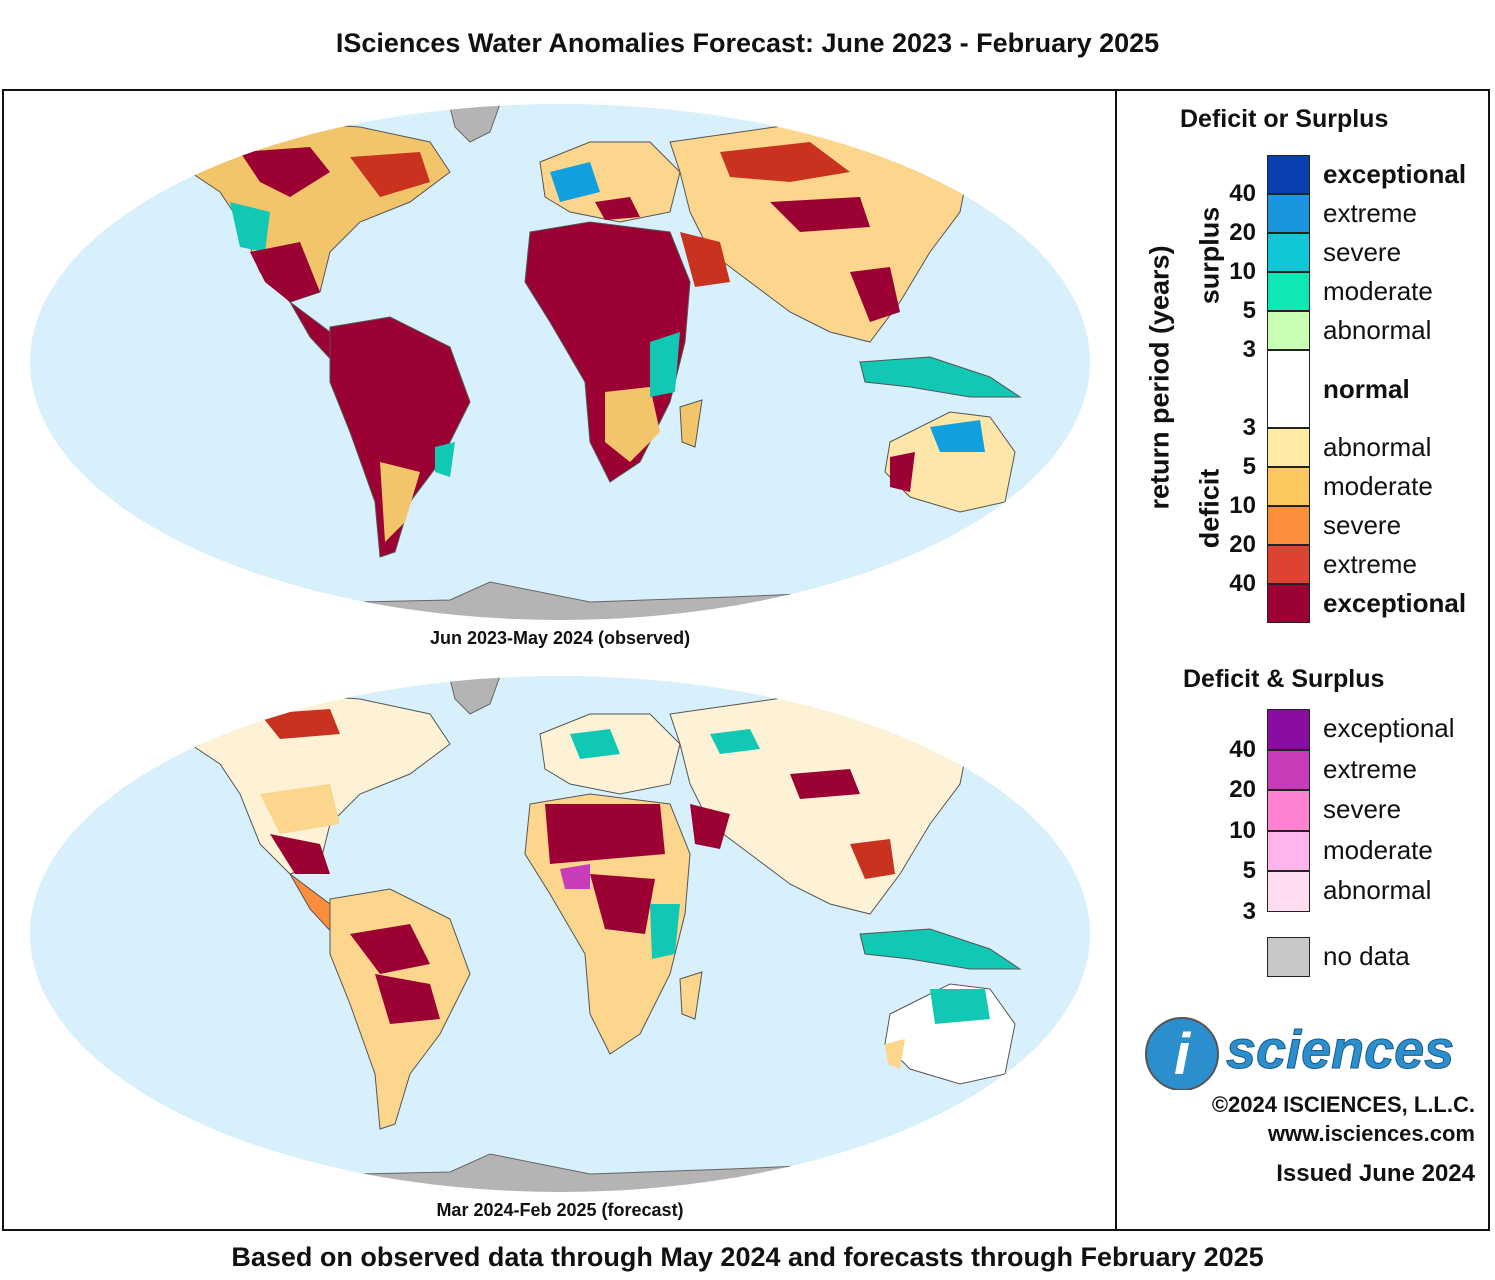 This screenshot has width=1495, height=1280. I want to click on no-data-label: no data, so click(1366, 956).